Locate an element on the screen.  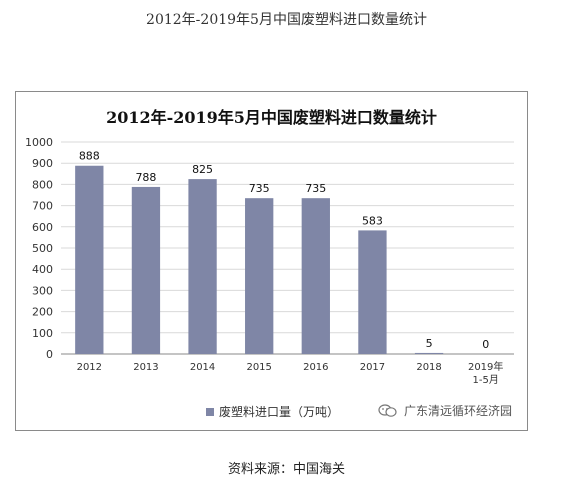
x-tick-label-line: 2012 is located at coordinates (89, 367).